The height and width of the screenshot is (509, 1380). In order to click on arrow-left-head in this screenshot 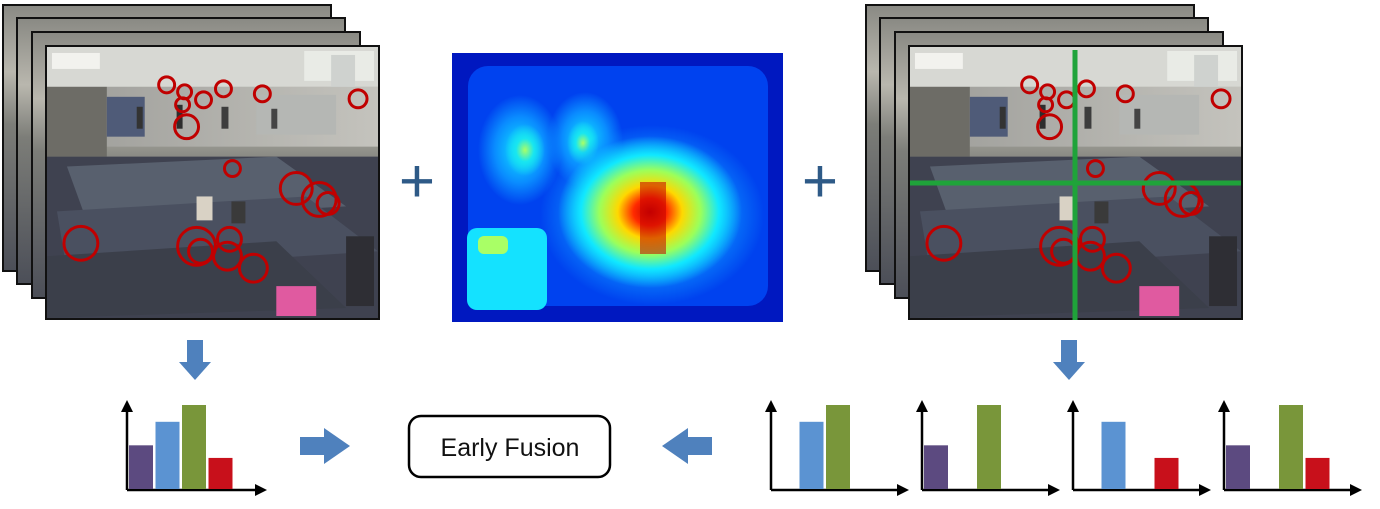, I will do `click(675, 446)`.